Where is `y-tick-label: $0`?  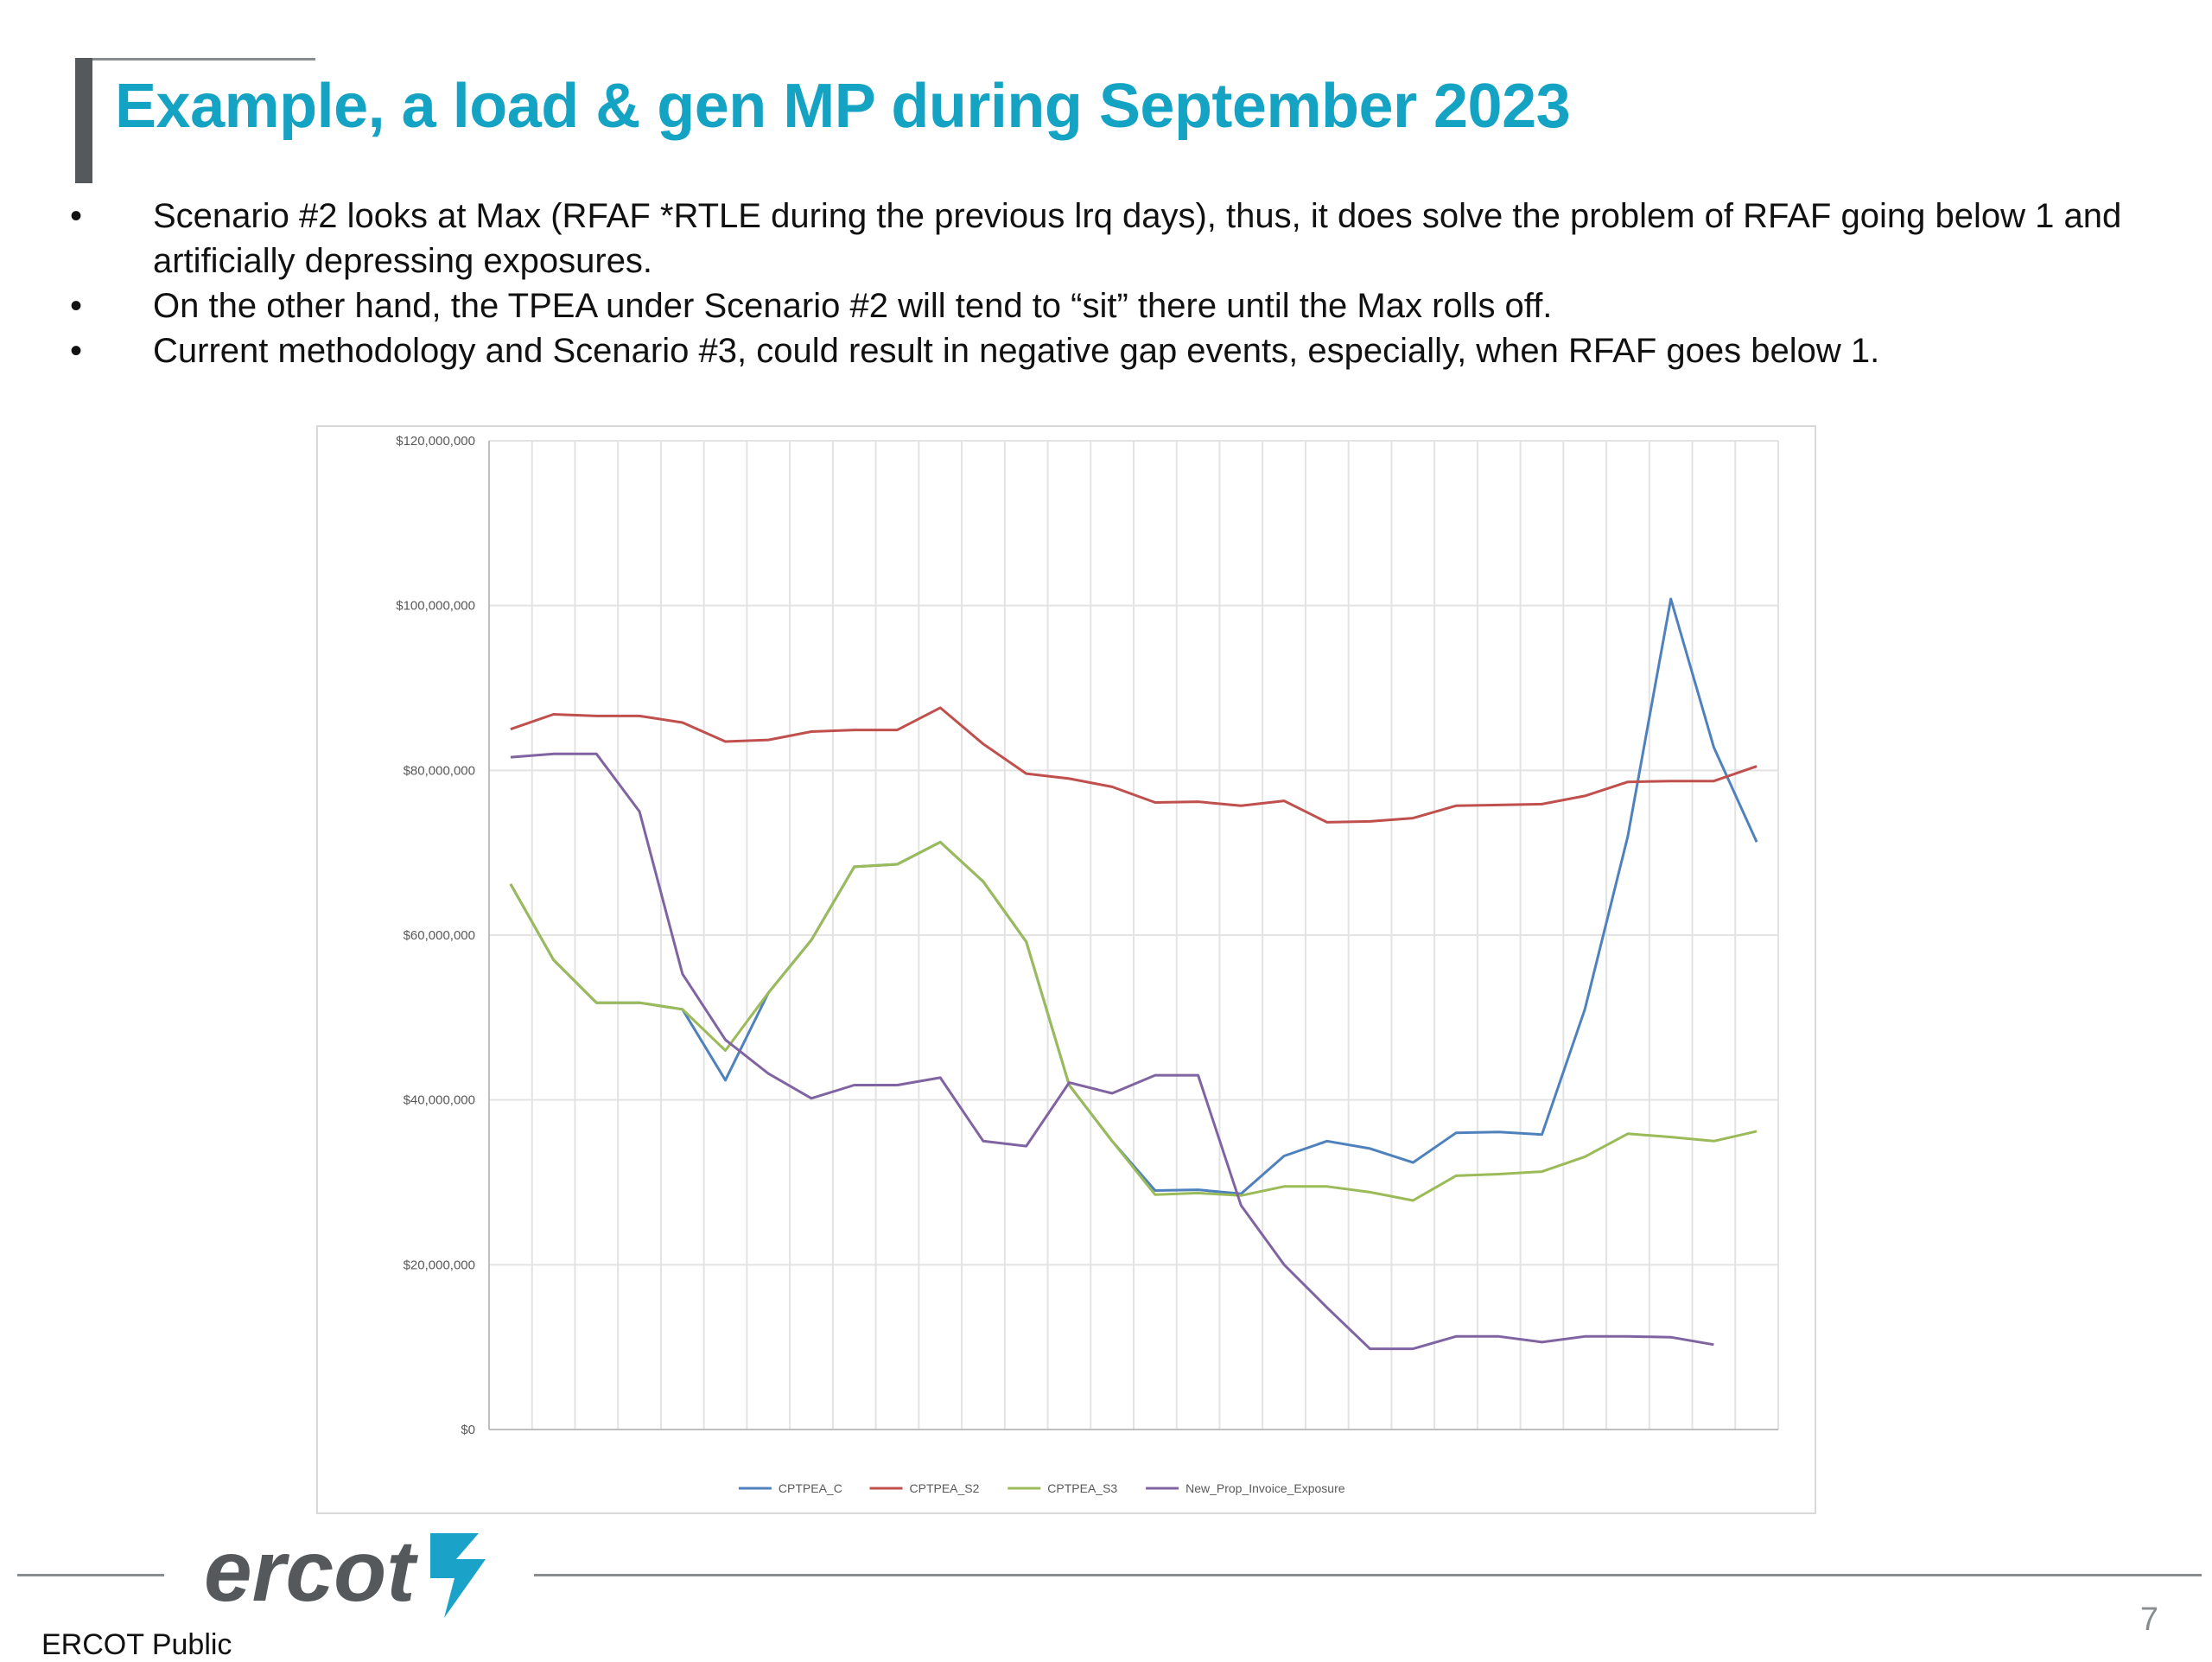
y-tick-label: $0 is located at coordinates (468, 1430).